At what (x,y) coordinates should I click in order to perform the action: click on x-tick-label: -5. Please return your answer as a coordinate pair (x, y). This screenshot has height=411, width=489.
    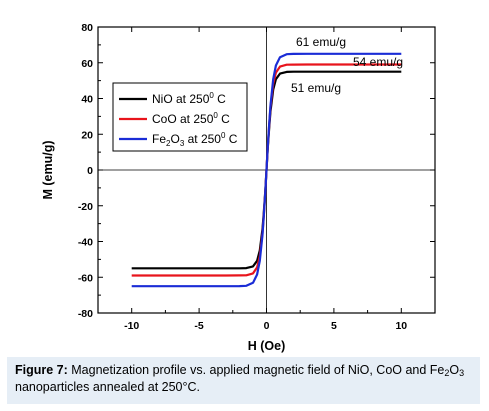
    Looking at the image, I should click on (198, 326).